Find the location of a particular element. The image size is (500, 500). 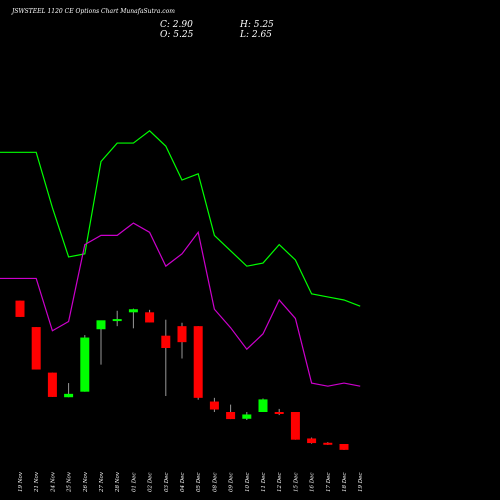

candle-17-dec is located at coordinates (328, 443).